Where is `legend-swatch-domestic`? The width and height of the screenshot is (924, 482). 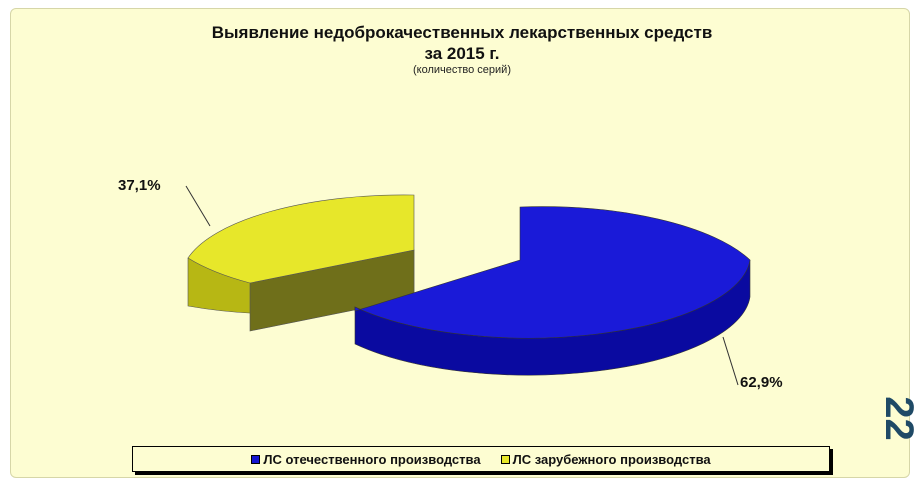 legend-swatch-domestic is located at coordinates (256, 459).